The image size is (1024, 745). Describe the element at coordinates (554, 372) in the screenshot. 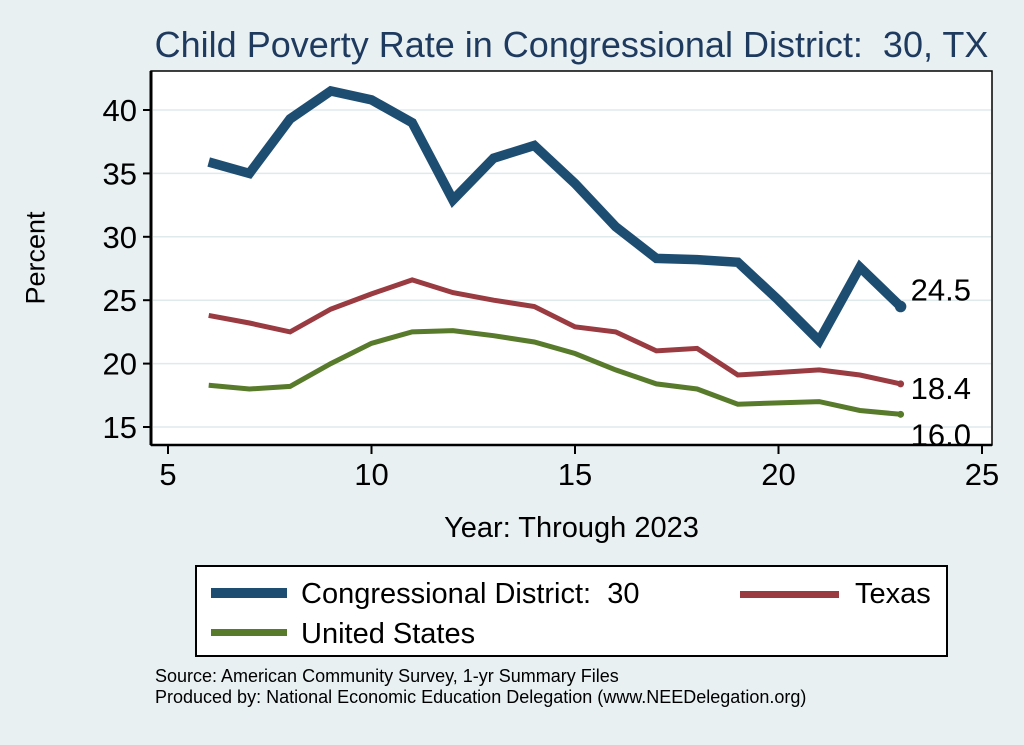

I see `series-line-united-states` at that location.